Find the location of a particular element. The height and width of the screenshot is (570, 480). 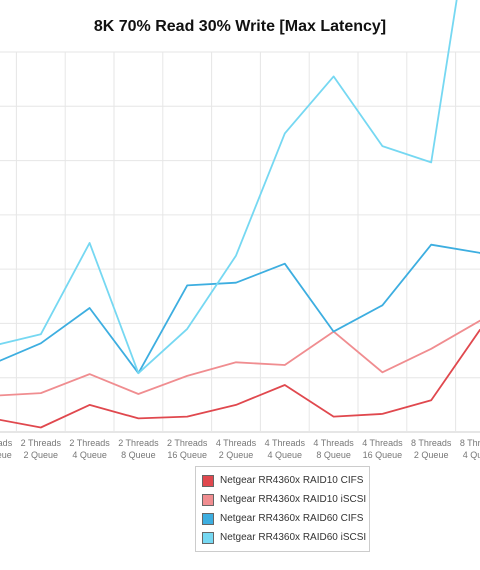

legend-item: Netgear RR4360x RAID60 CIFS is located at coordinates (282, 518).